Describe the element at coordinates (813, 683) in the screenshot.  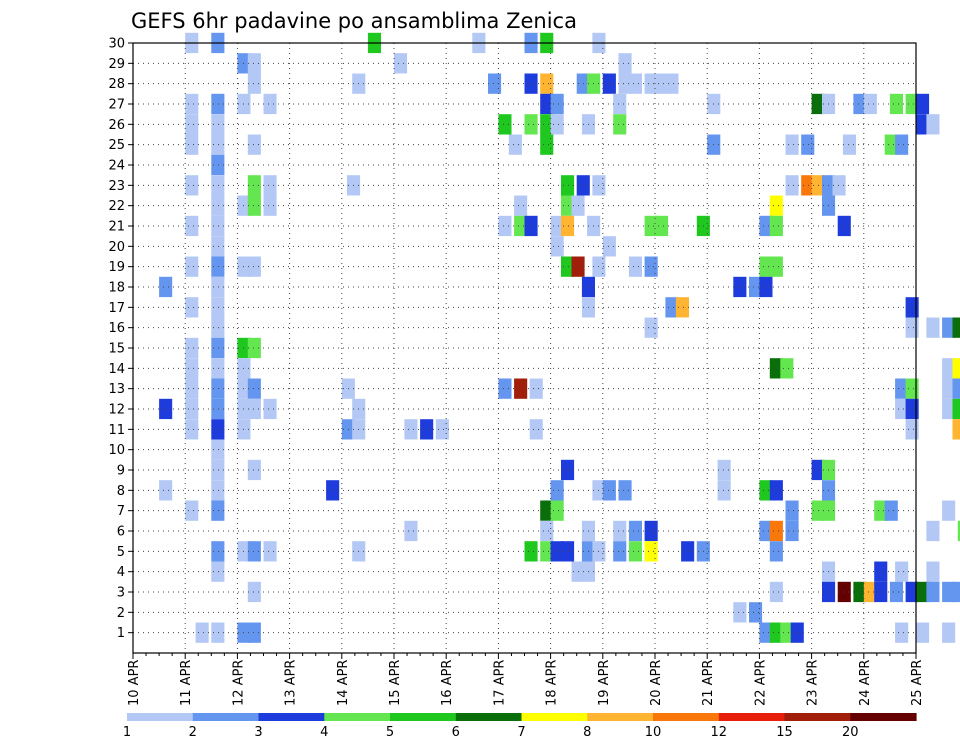
I see `x-tick-label: 23 APR` at that location.